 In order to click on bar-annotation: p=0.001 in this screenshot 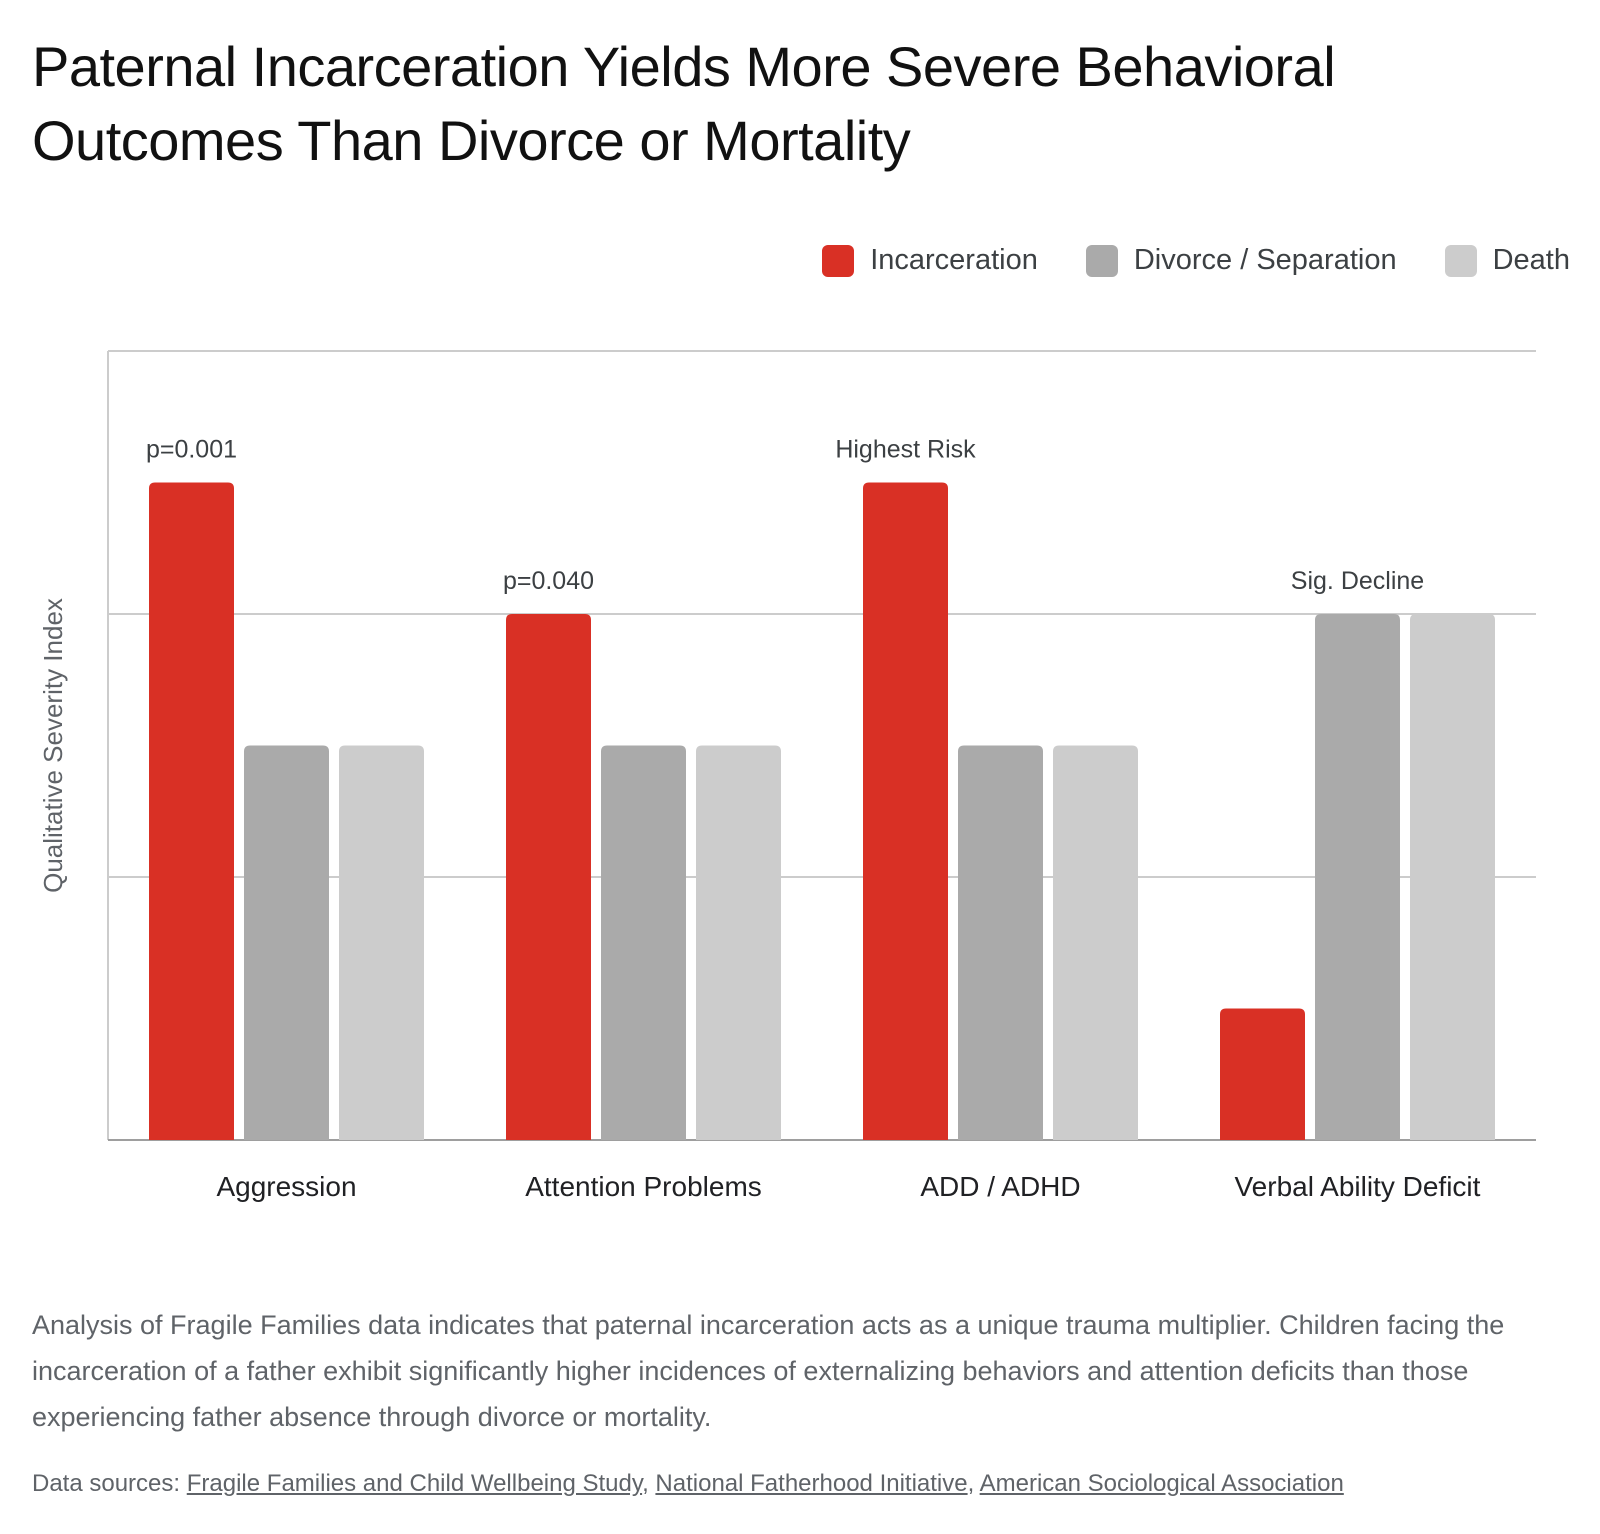, I will do `click(191, 450)`.